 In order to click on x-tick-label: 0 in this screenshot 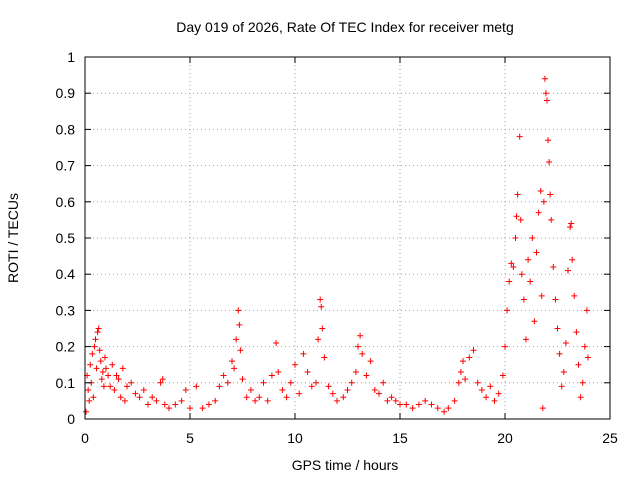, I will do `click(85, 438)`.